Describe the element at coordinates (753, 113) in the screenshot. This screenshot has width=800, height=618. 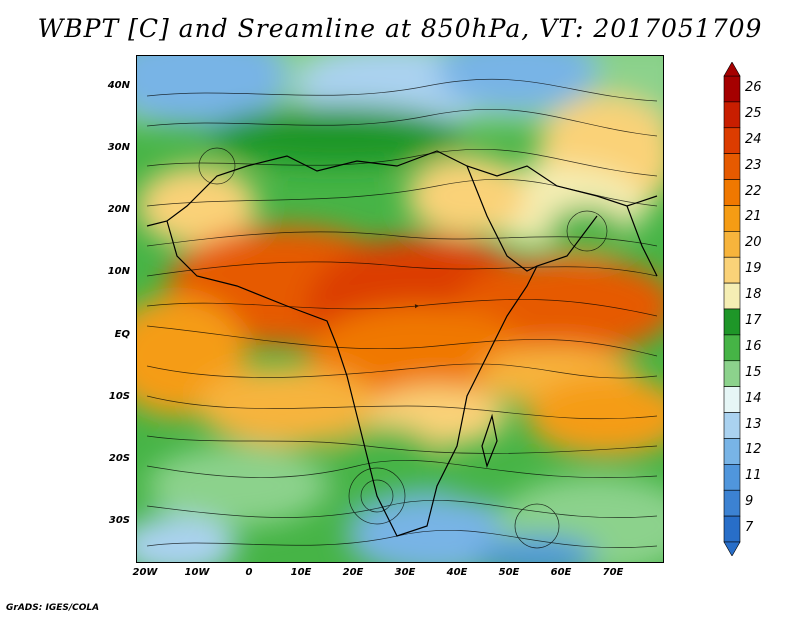
I see `colorbar-label: 25` at that location.